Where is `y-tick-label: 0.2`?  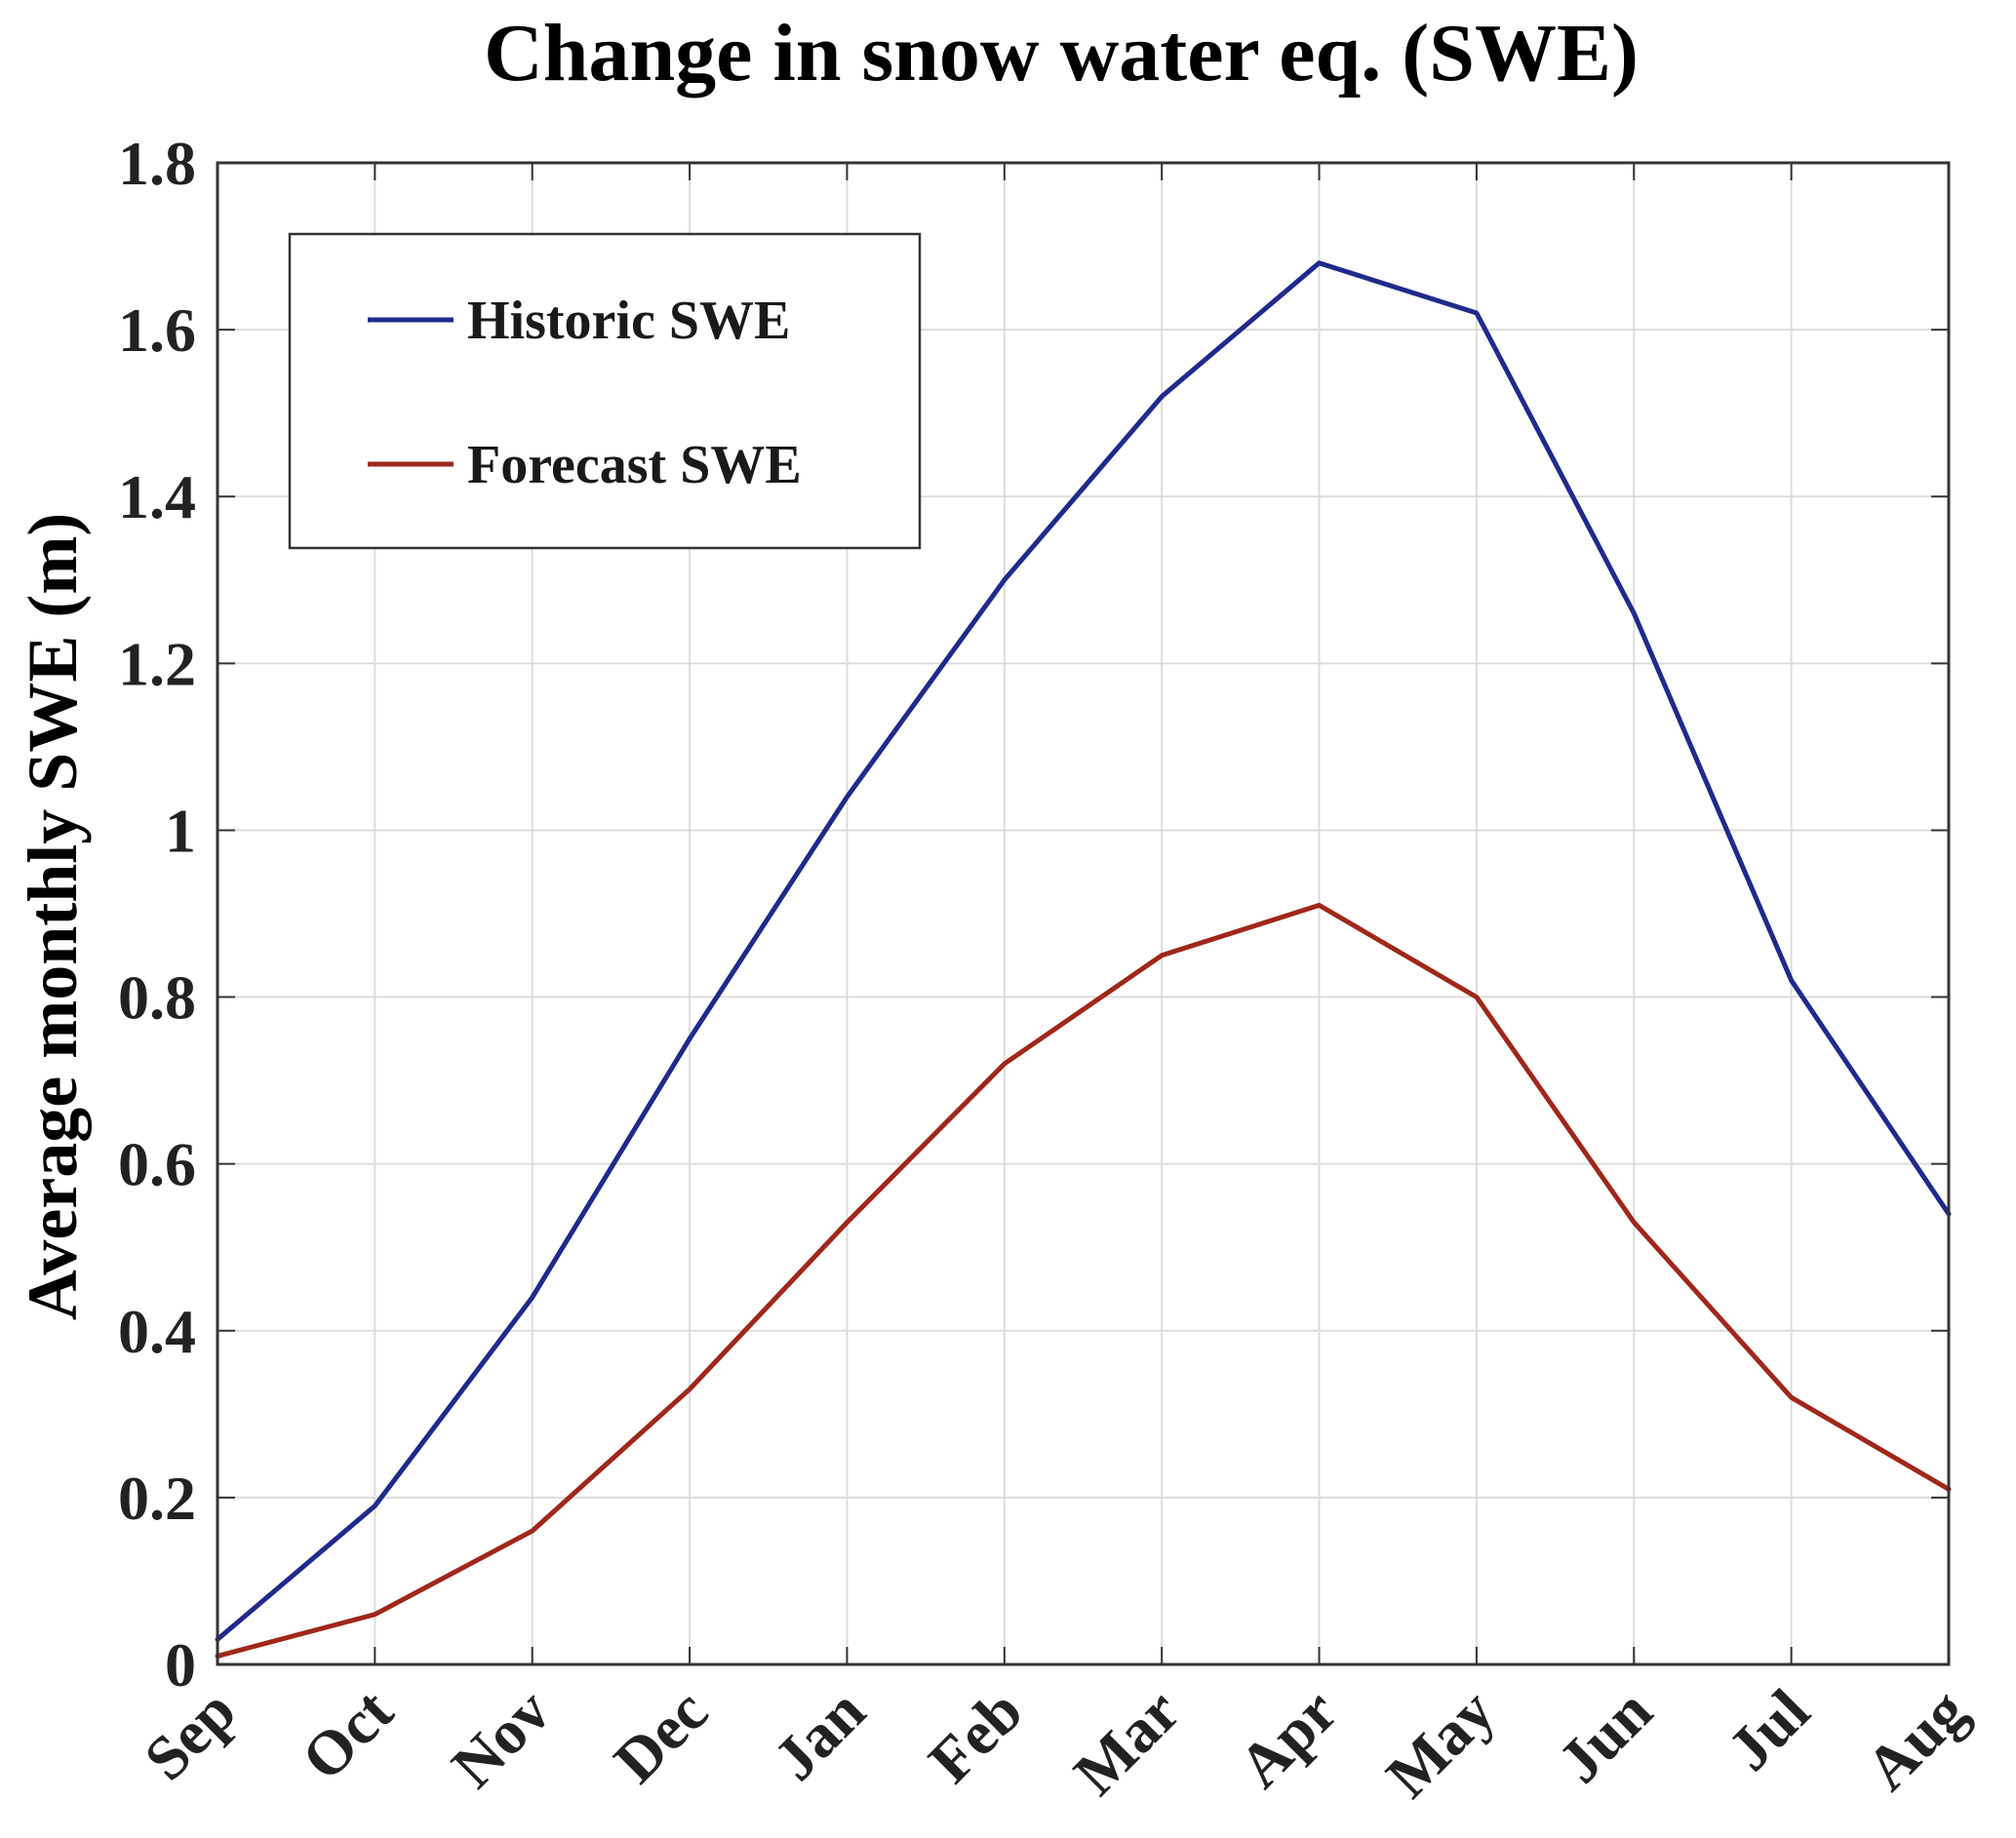 y-tick-label: 0.2 is located at coordinates (157, 1498).